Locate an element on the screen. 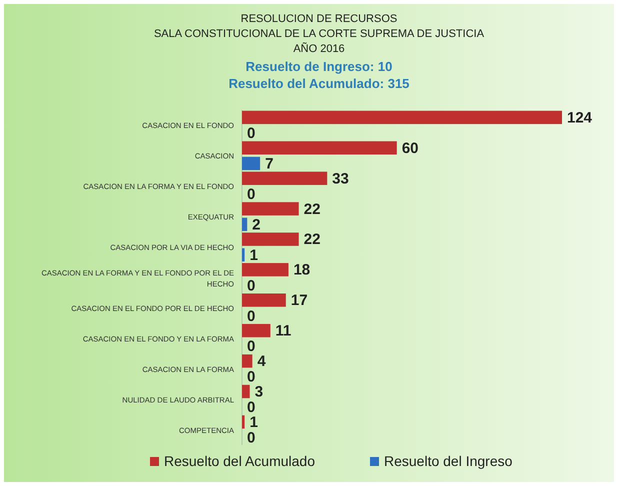 The height and width of the screenshot is (486, 618). data-label: 124 is located at coordinates (580, 117).